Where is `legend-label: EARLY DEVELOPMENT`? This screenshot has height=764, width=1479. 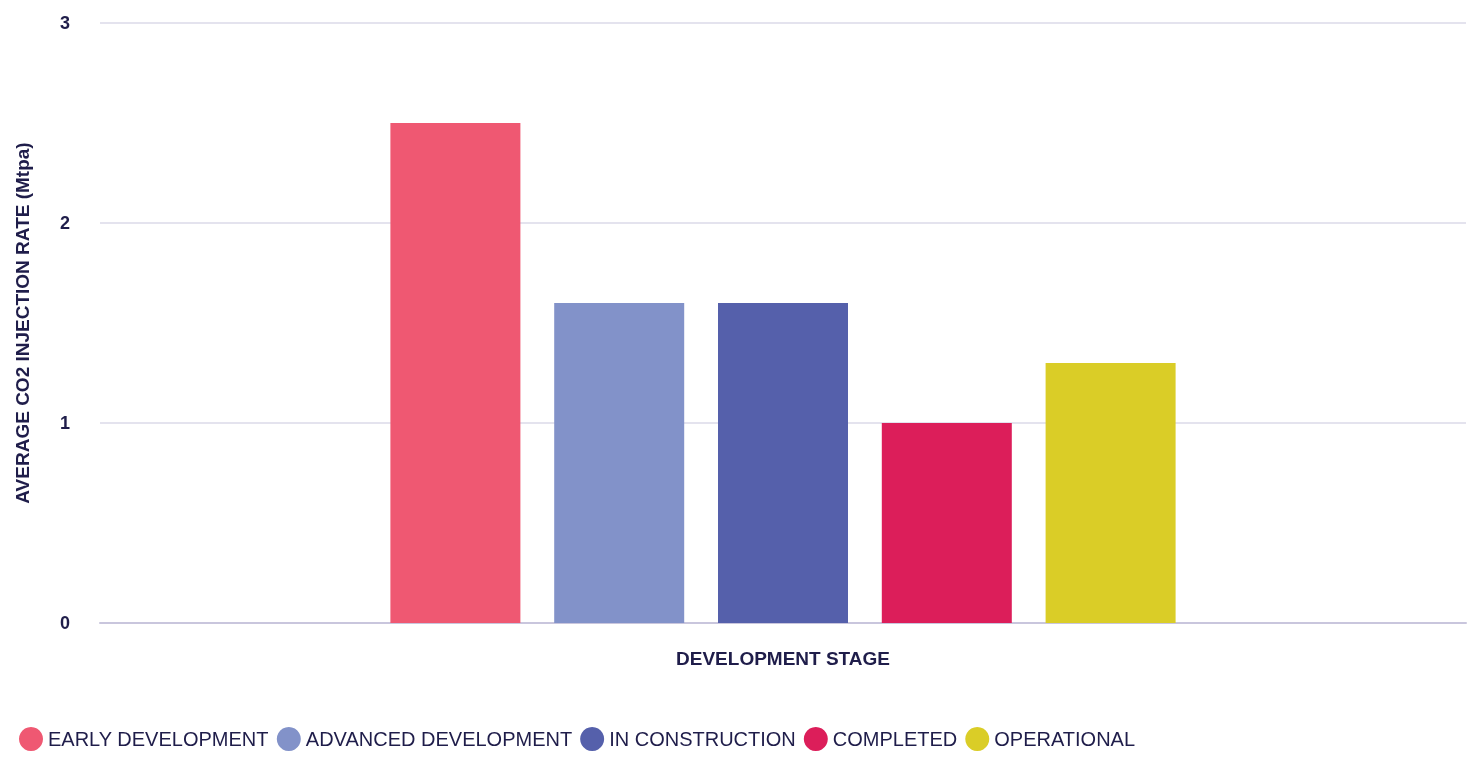
legend-label: EARLY DEVELOPMENT is located at coordinates (158, 739).